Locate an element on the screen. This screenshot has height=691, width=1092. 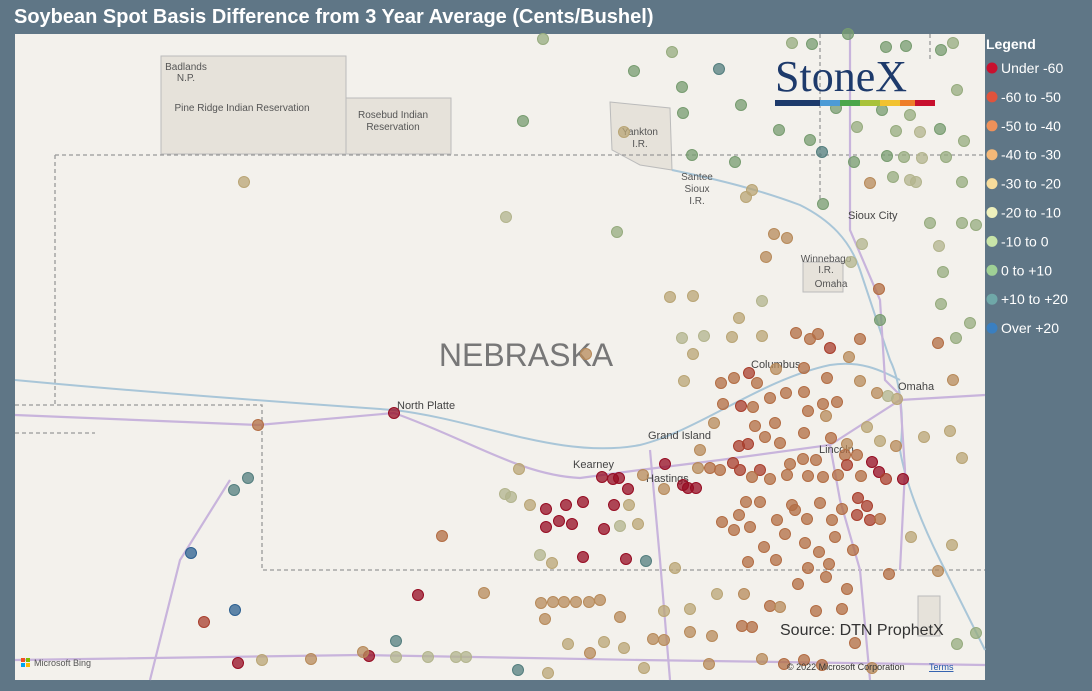
legend-label: -10 to 0 is located at coordinates (1025, 241).